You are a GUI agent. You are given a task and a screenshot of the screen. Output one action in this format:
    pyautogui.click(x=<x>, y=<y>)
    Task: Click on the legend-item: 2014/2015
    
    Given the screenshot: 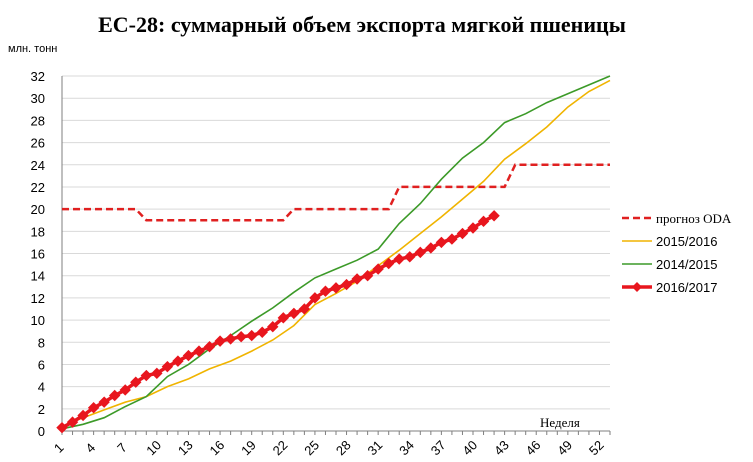 What is the action you would take?
    pyautogui.click(x=669, y=264)
    